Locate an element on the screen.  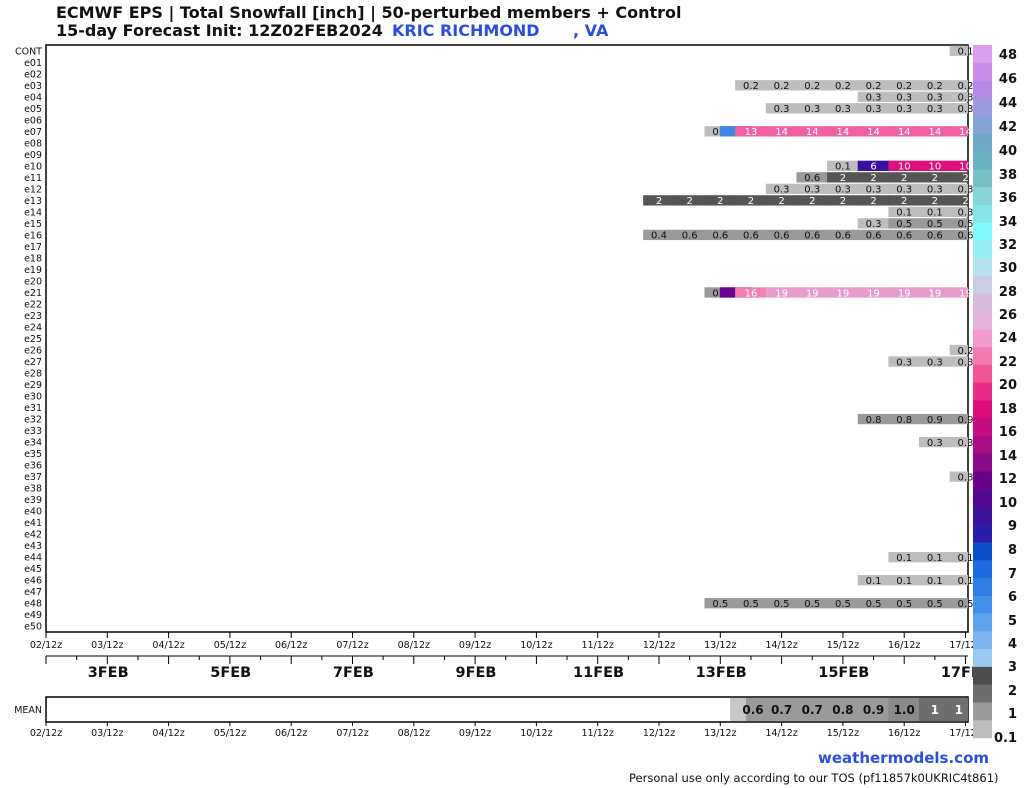
cell-label-e05-5: 0.3 is located at coordinates (935, 109).